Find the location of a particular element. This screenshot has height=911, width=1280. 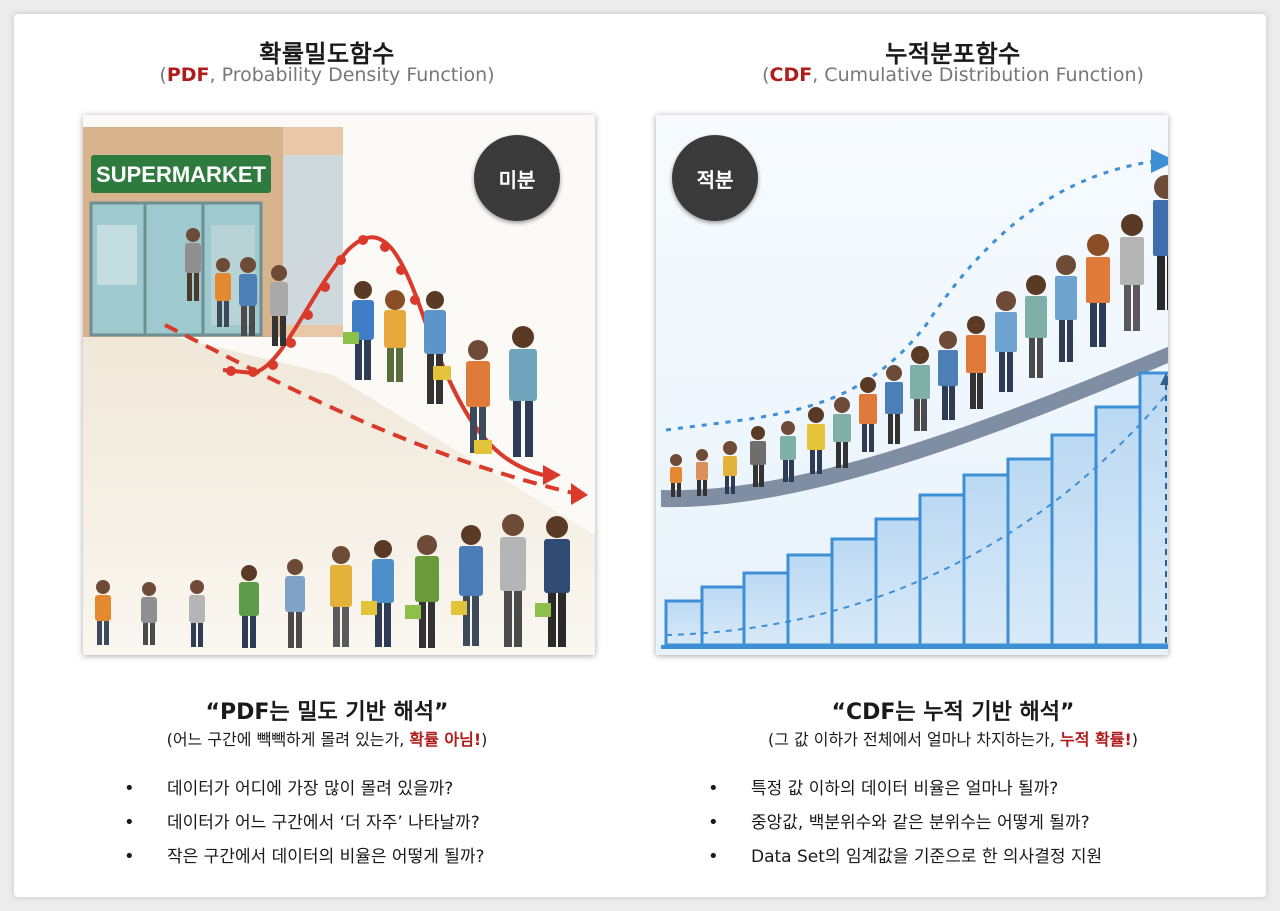

cdf-quote: “CDF는 누적 기반 해석” is located at coordinates (953, 712).